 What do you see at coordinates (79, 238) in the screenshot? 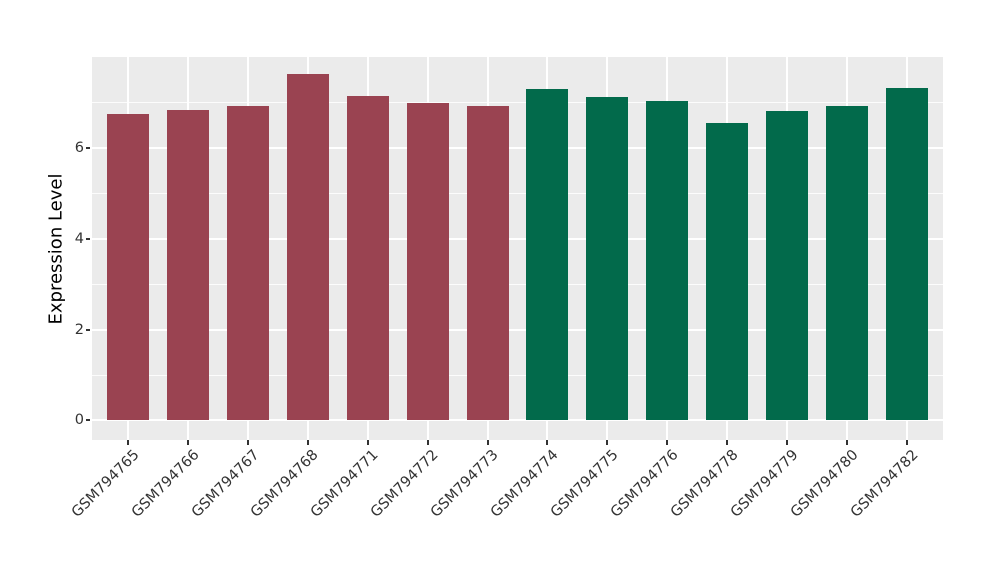
I see `y-tick-label: 4` at bounding box center [79, 238].